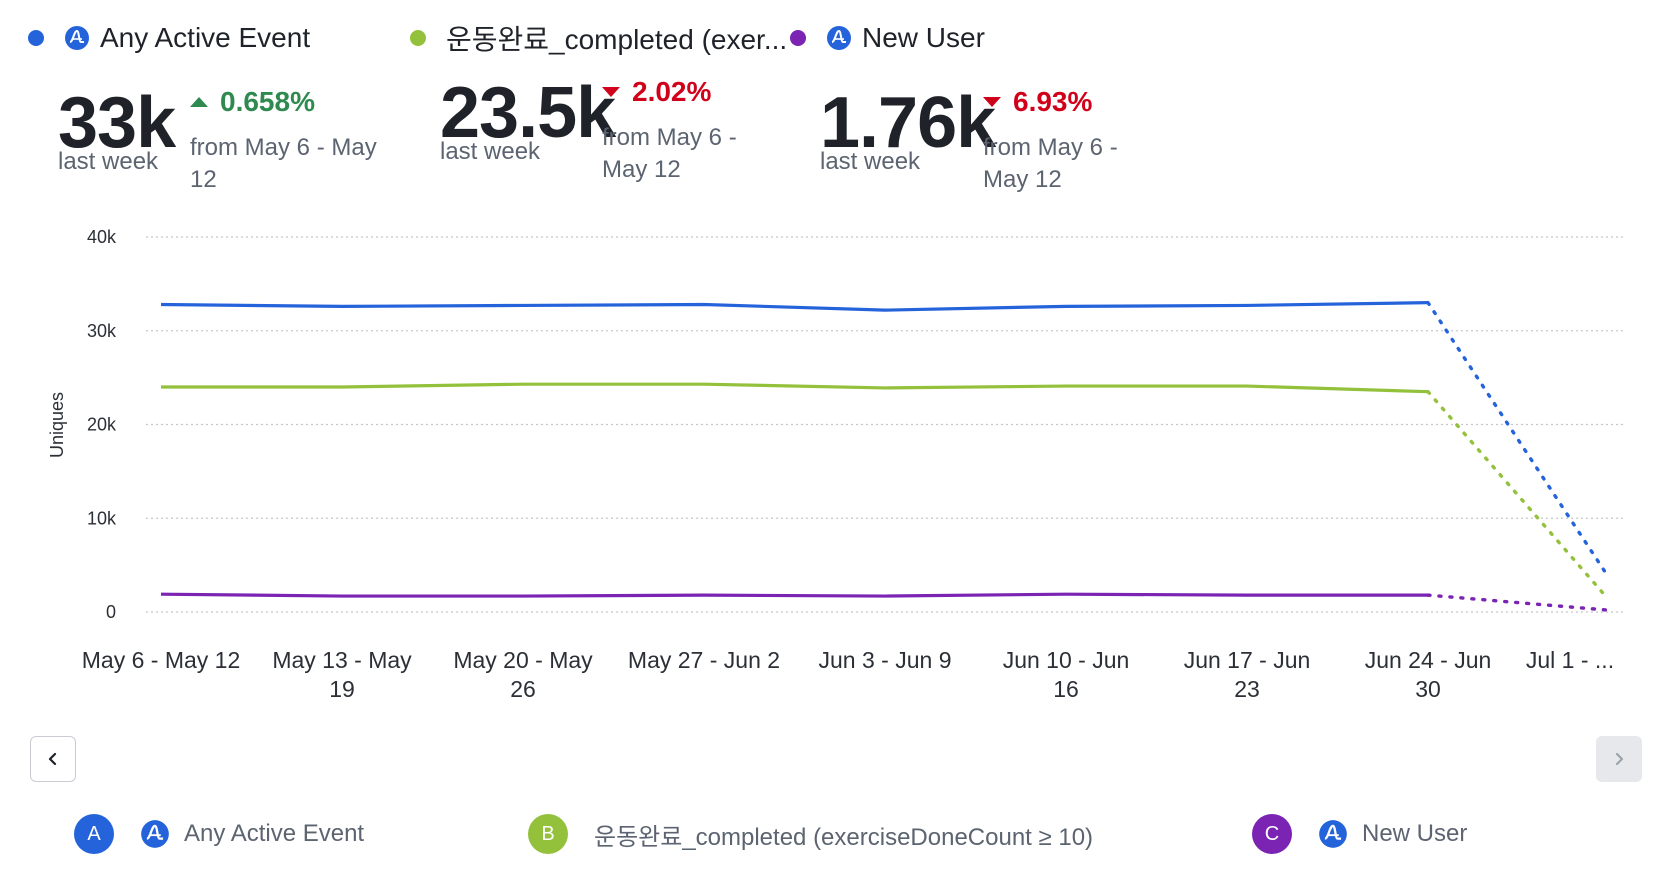 This screenshot has width=1670, height=870. Describe the element at coordinates (342, 673) in the screenshot. I see `x-tick-label: May 13 - May 19` at that location.